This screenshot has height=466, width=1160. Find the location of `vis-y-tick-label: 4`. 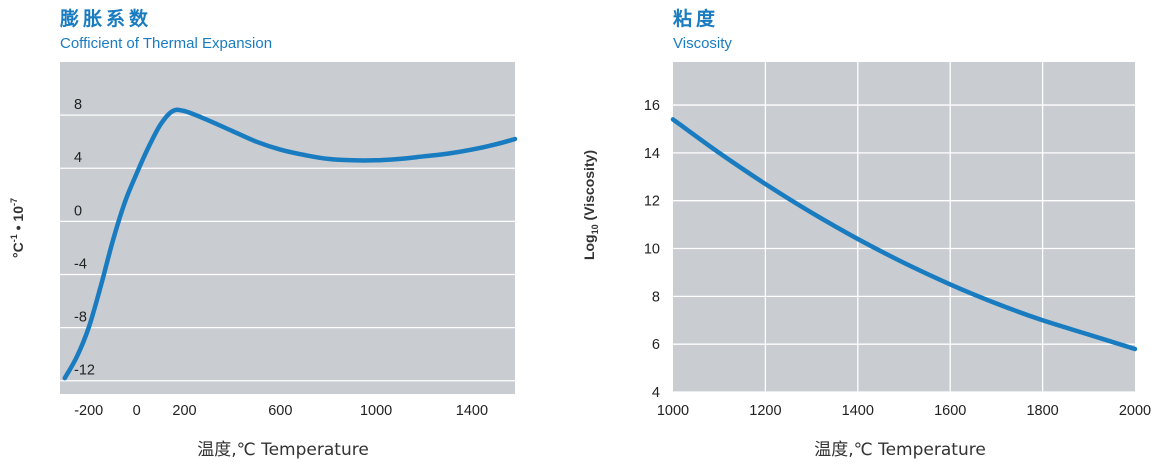

vis-y-tick-label: 4 is located at coordinates (656, 393).